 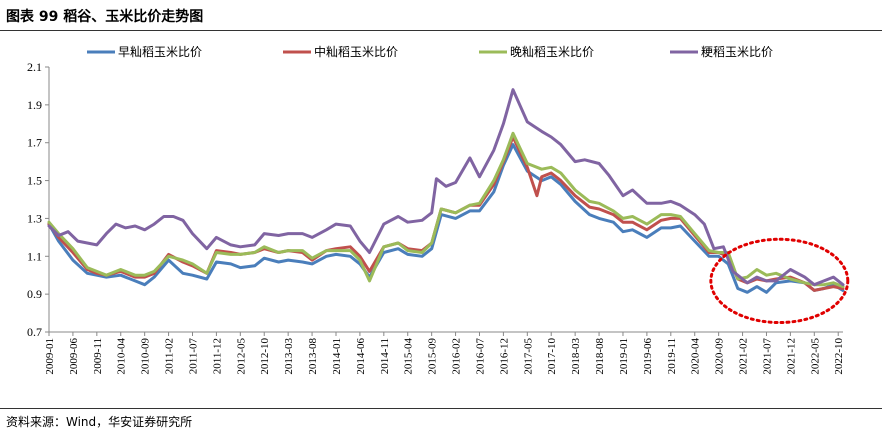 I want to click on x-tick-label: 2016-12, so click(x=504, y=356).